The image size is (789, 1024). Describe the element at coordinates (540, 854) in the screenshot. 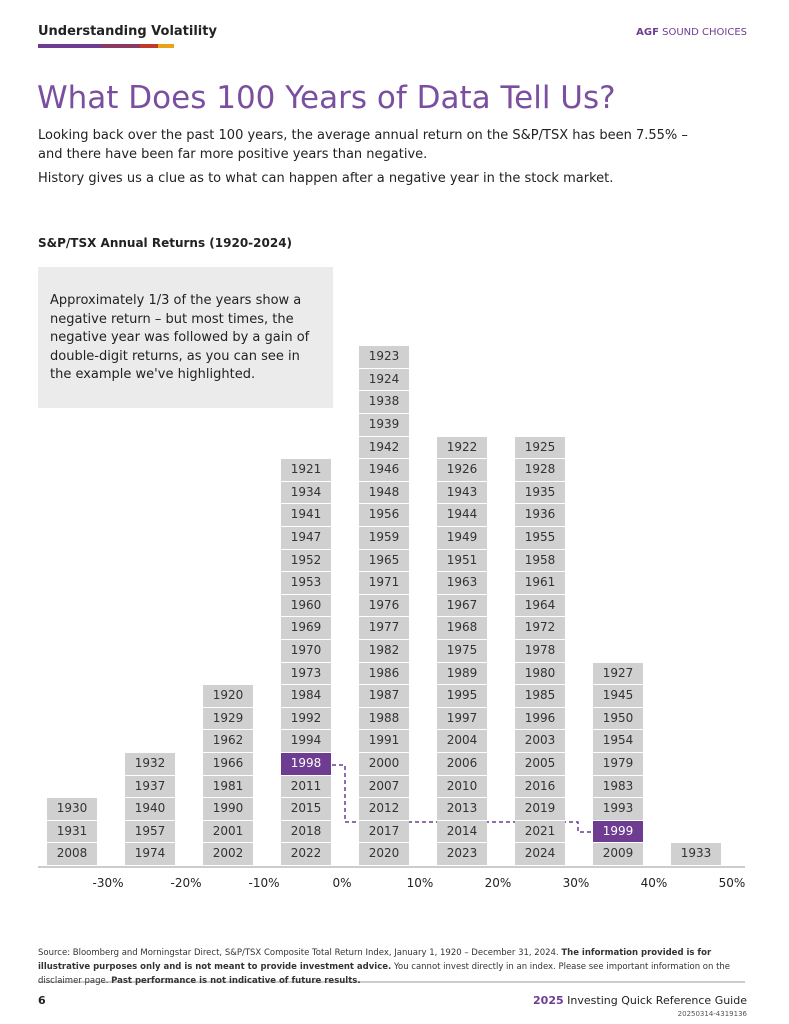

I see `year-cell: 2024` at that location.